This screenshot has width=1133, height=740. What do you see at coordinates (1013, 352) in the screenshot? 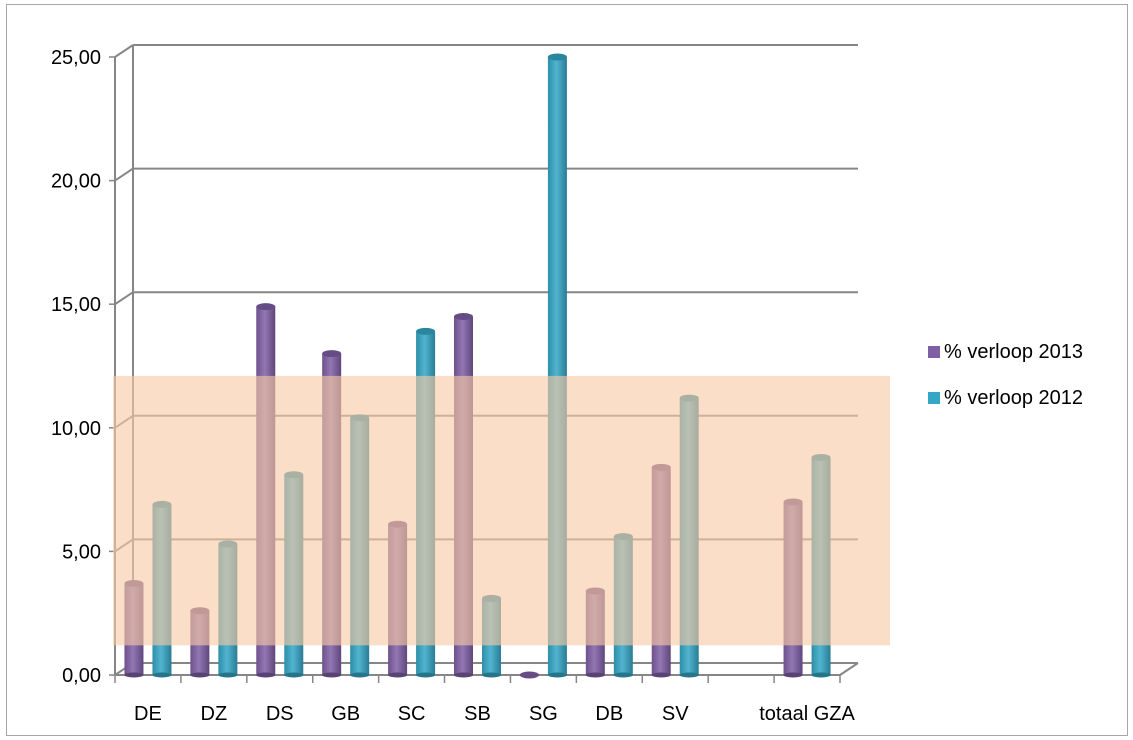
I see `legend-label: % verloop 2013` at bounding box center [1013, 352].